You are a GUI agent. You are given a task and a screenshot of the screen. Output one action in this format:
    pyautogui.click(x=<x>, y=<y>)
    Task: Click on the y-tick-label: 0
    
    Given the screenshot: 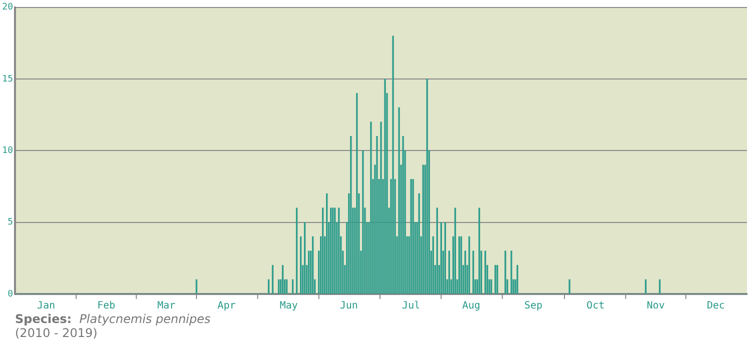 What is the action you would take?
    pyautogui.click(x=10, y=294)
    